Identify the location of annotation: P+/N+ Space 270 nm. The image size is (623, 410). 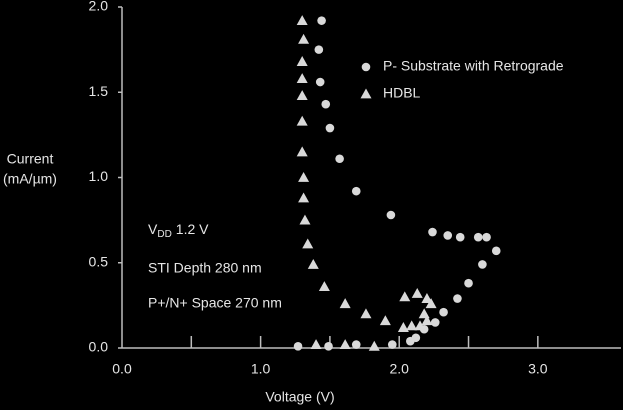
(215, 303).